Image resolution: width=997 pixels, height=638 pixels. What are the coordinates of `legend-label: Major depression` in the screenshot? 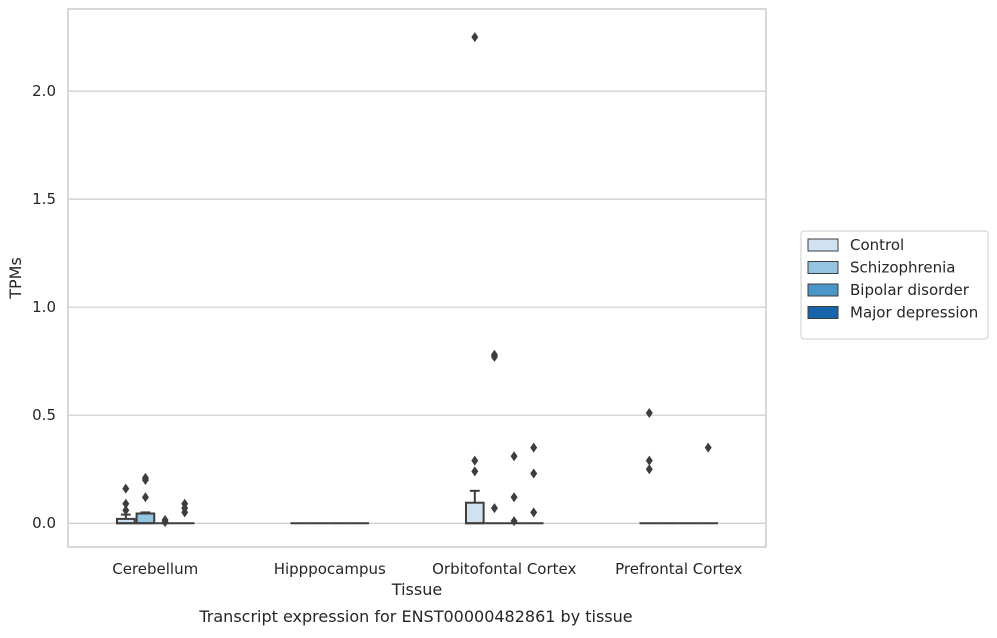 It's located at (914, 313).